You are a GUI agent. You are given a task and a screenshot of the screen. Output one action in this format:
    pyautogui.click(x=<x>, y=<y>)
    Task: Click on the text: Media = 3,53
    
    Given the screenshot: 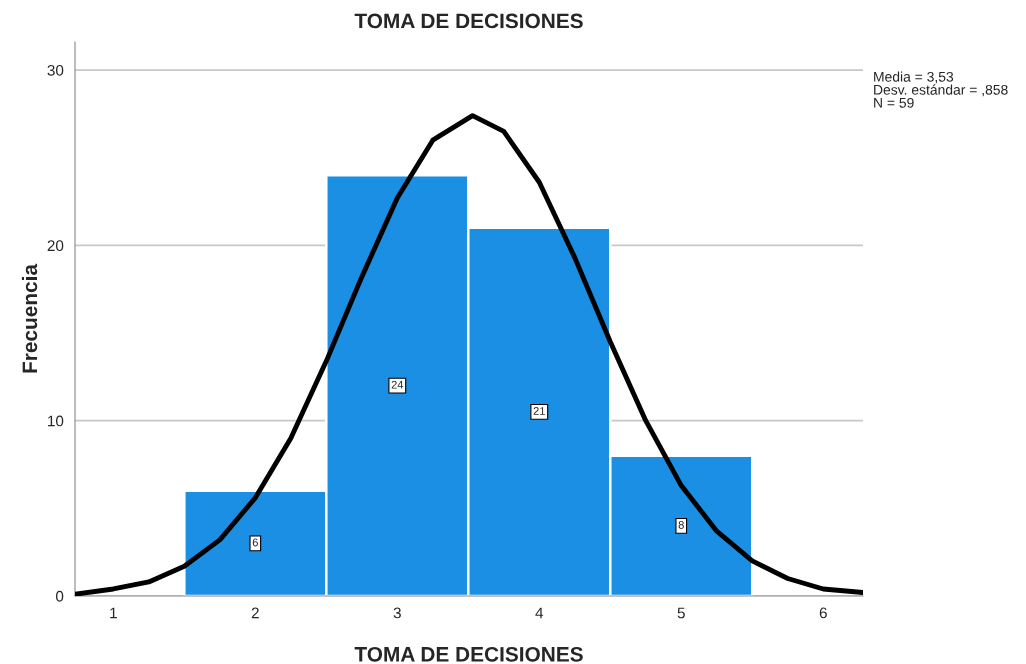 What is the action you would take?
    pyautogui.click(x=914, y=77)
    